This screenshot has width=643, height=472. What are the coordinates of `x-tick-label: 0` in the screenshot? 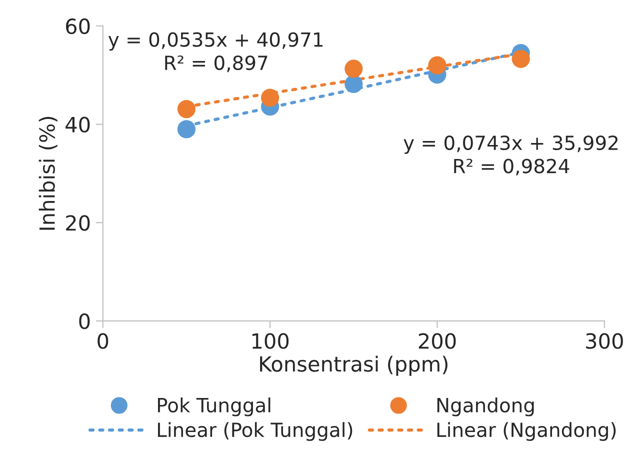 It's located at (103, 341).